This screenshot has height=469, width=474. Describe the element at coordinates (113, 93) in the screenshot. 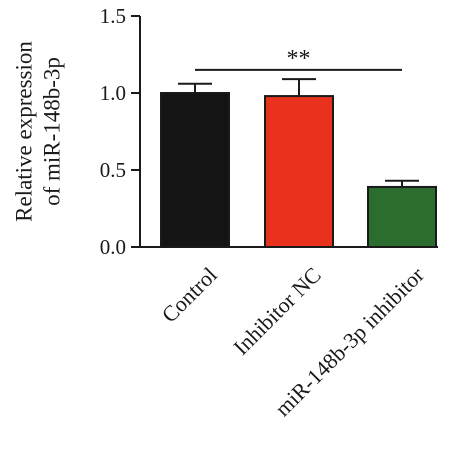

I see `y-tick-label: 1.0` at that location.